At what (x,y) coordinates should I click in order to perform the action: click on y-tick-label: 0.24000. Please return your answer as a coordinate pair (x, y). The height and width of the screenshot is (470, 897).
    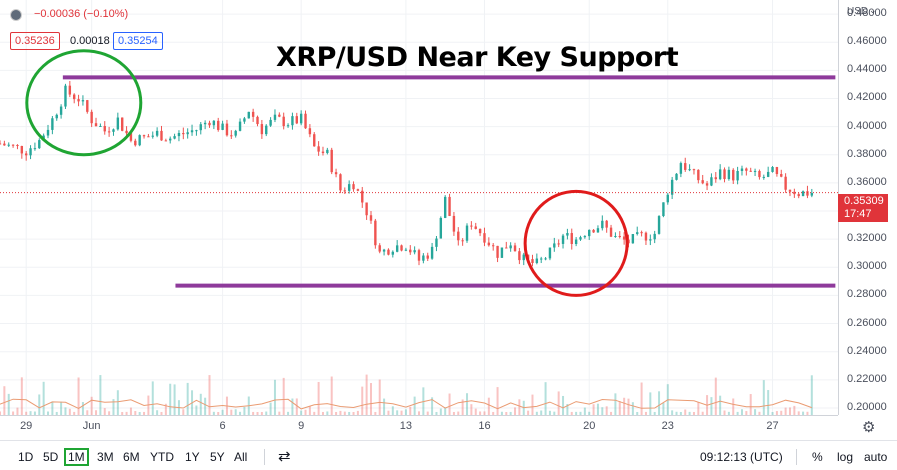
    Looking at the image, I should click on (867, 350).